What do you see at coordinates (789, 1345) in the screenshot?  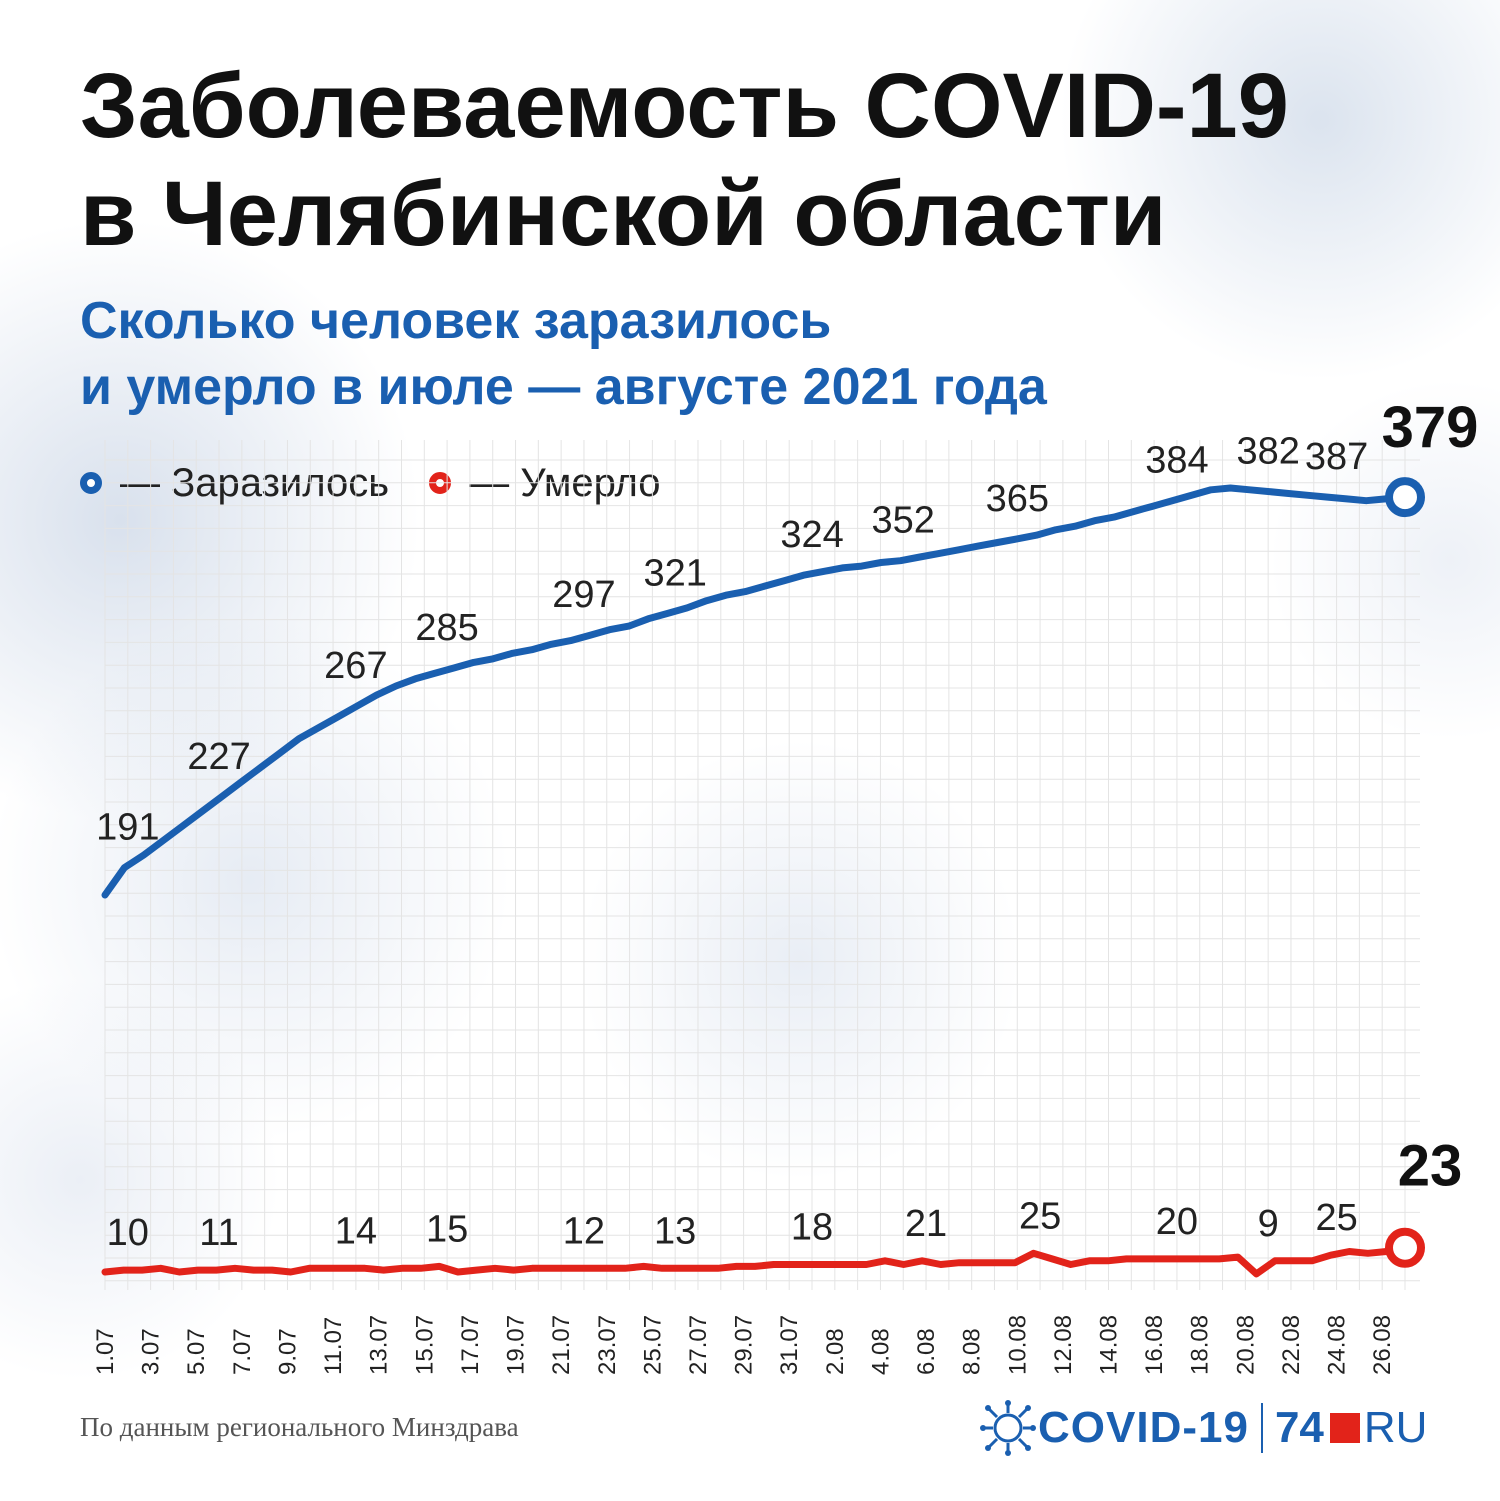 I see `x-tick-label: 31.07` at bounding box center [789, 1345].